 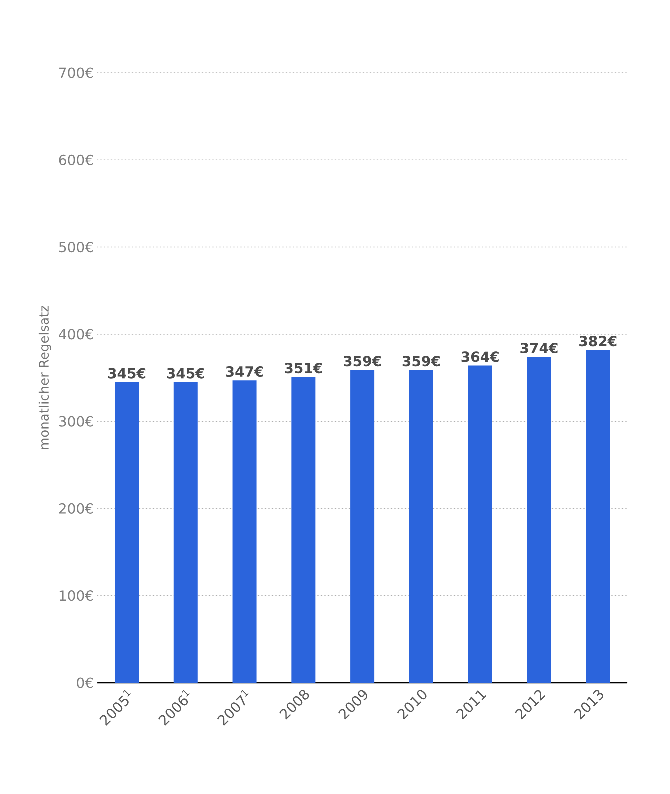 What do you see at coordinates (76, 421) in the screenshot?
I see `y-tick-label: 300€` at bounding box center [76, 421].